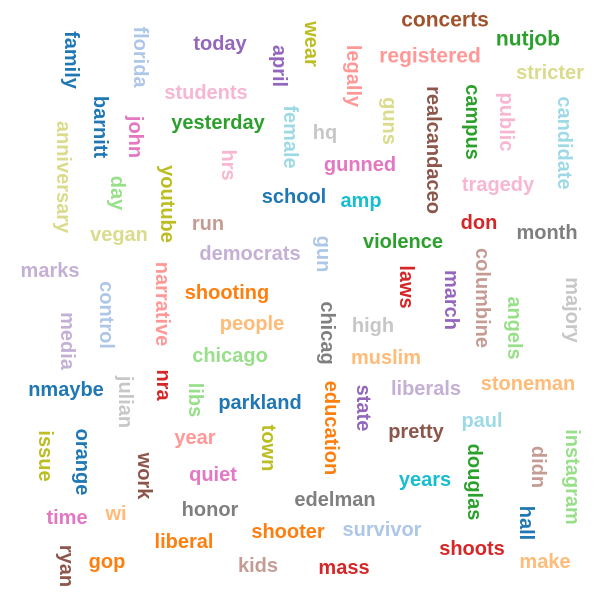  I want to click on word-instagram: instagram, so click(572, 477).